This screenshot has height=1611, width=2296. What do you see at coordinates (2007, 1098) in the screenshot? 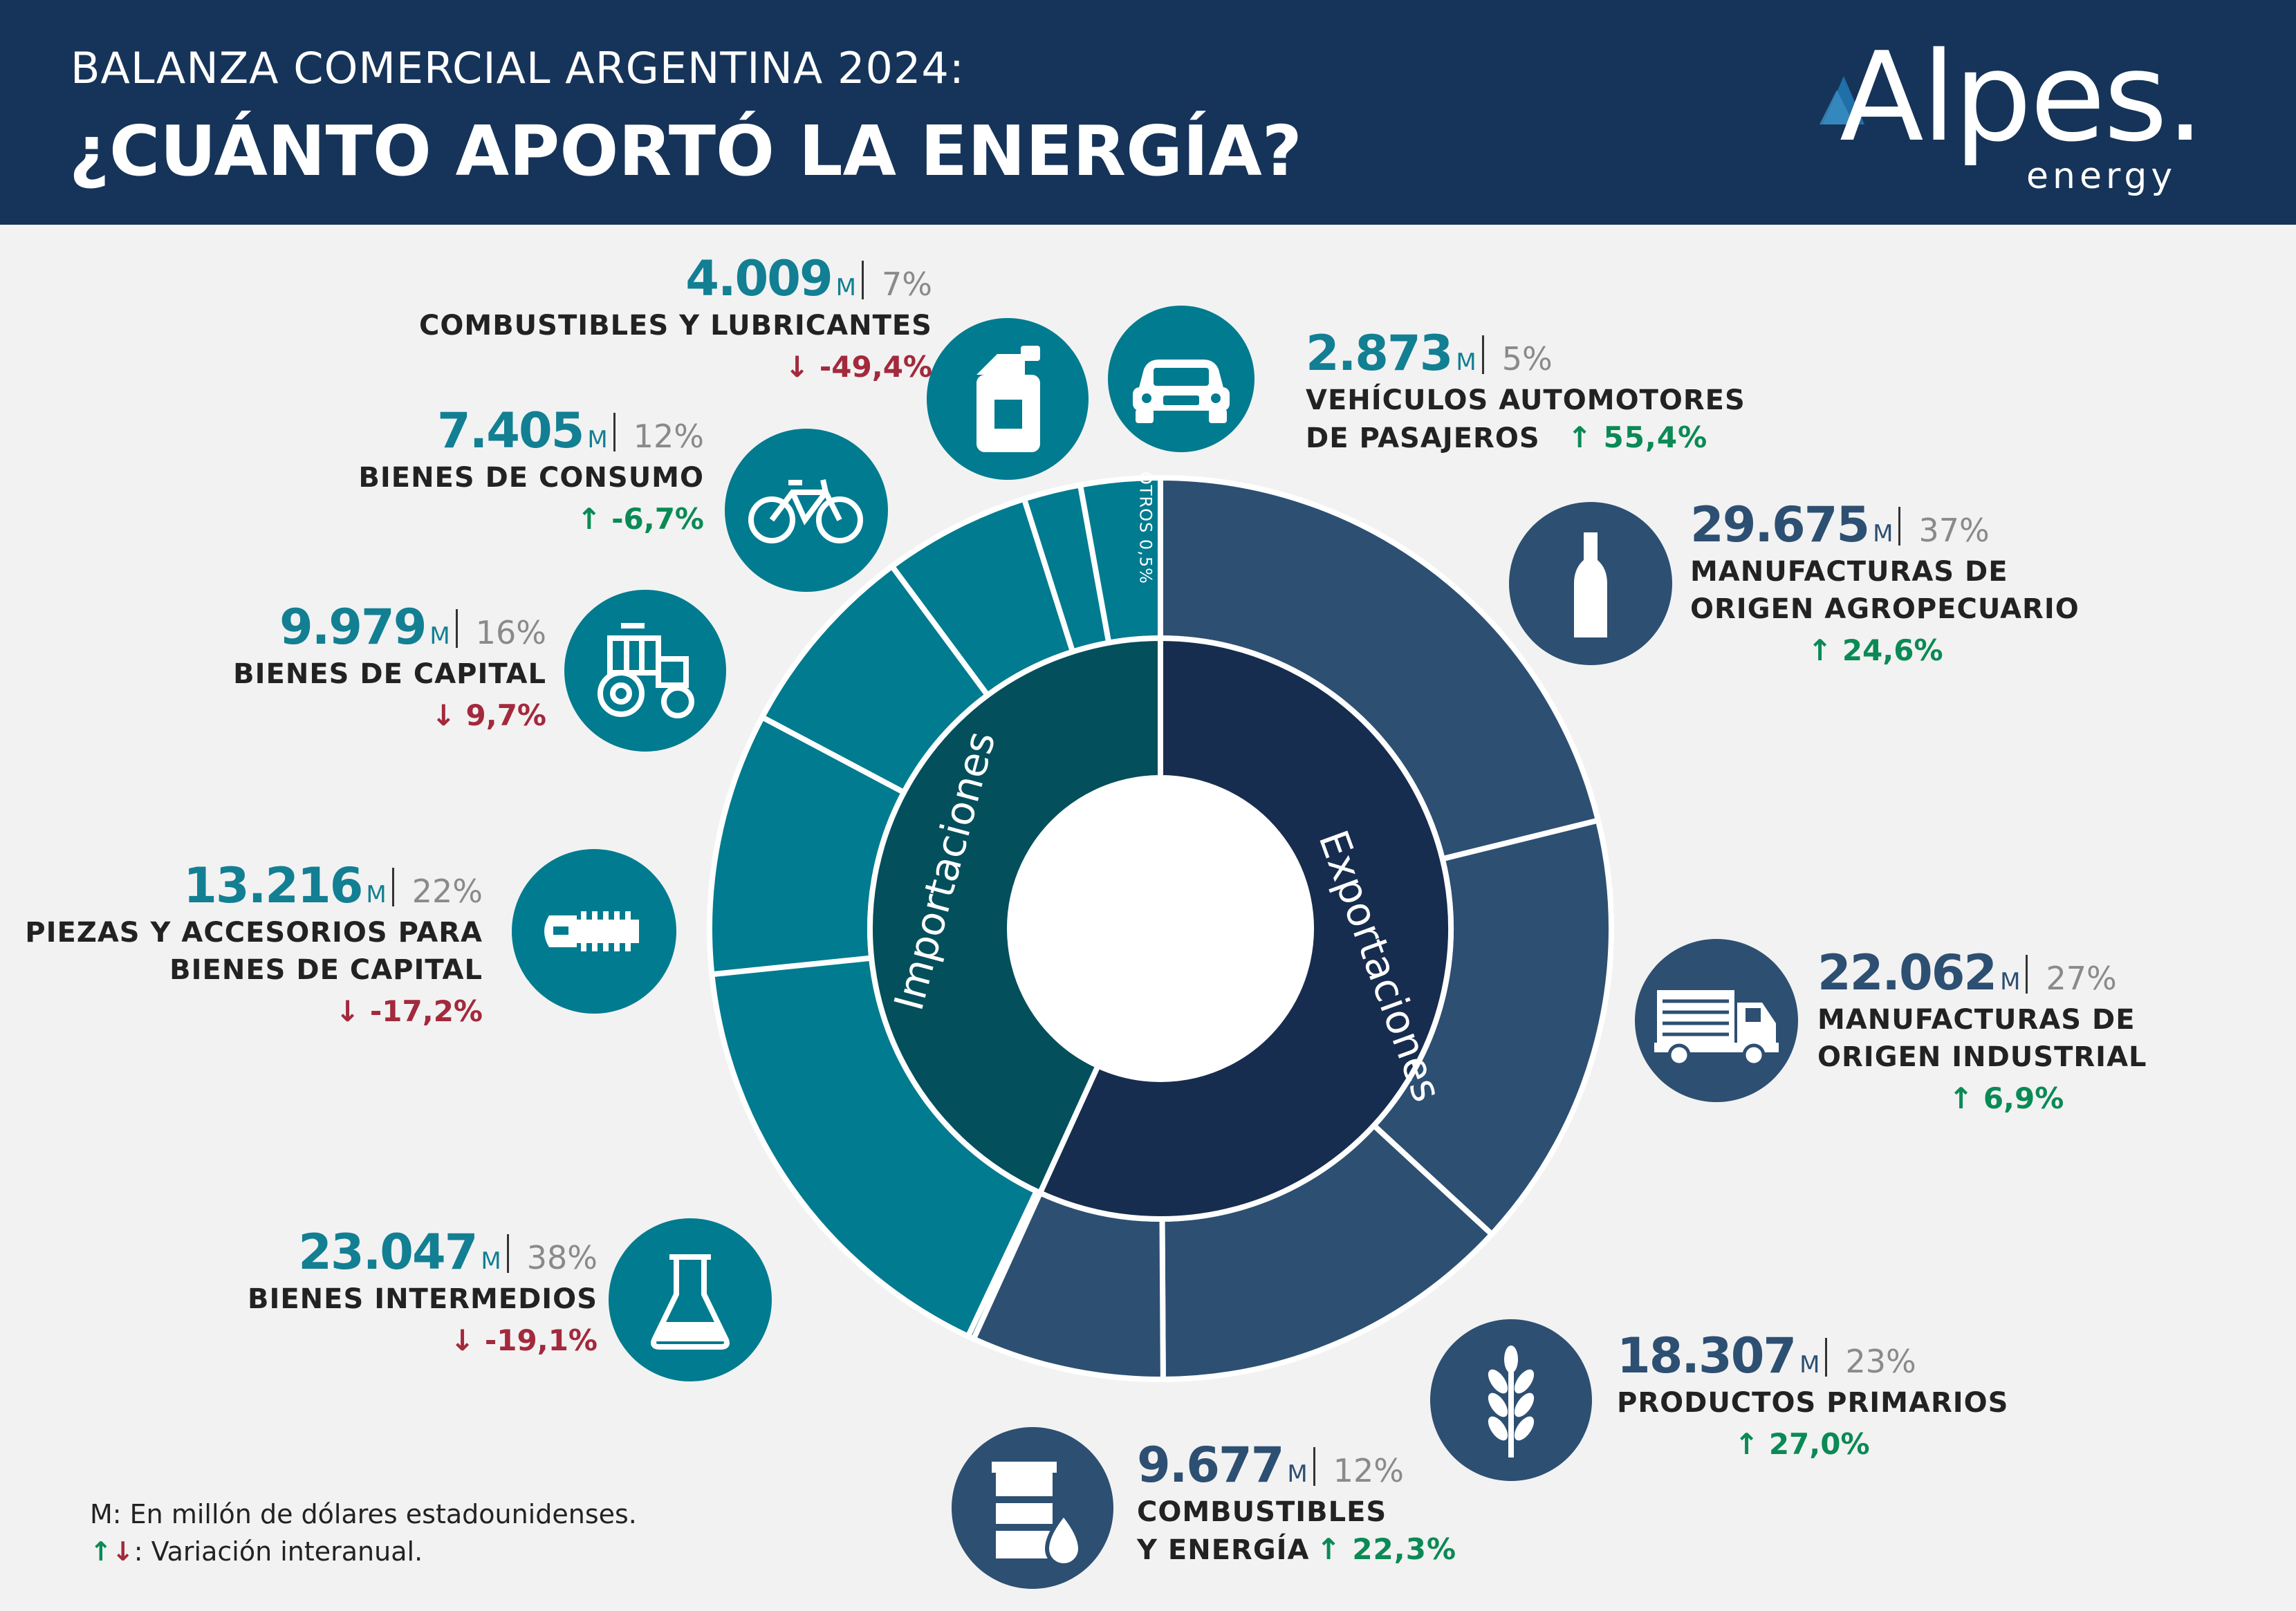
I see `variation: ↑ 6,9%` at bounding box center [2007, 1098].